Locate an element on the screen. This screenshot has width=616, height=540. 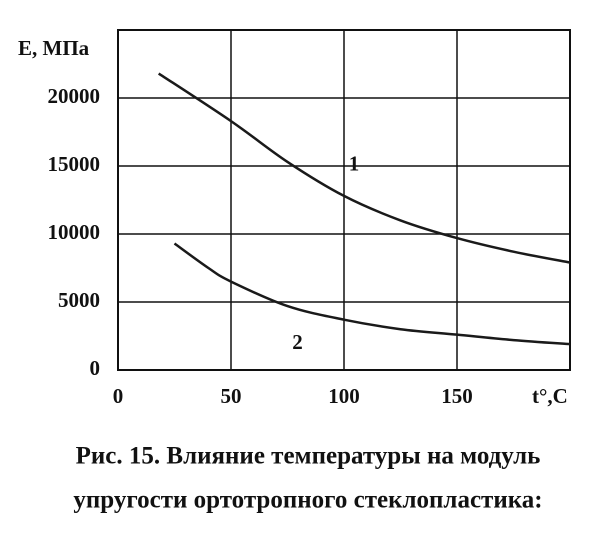
y-tick-label: 0 is located at coordinates (95, 368).